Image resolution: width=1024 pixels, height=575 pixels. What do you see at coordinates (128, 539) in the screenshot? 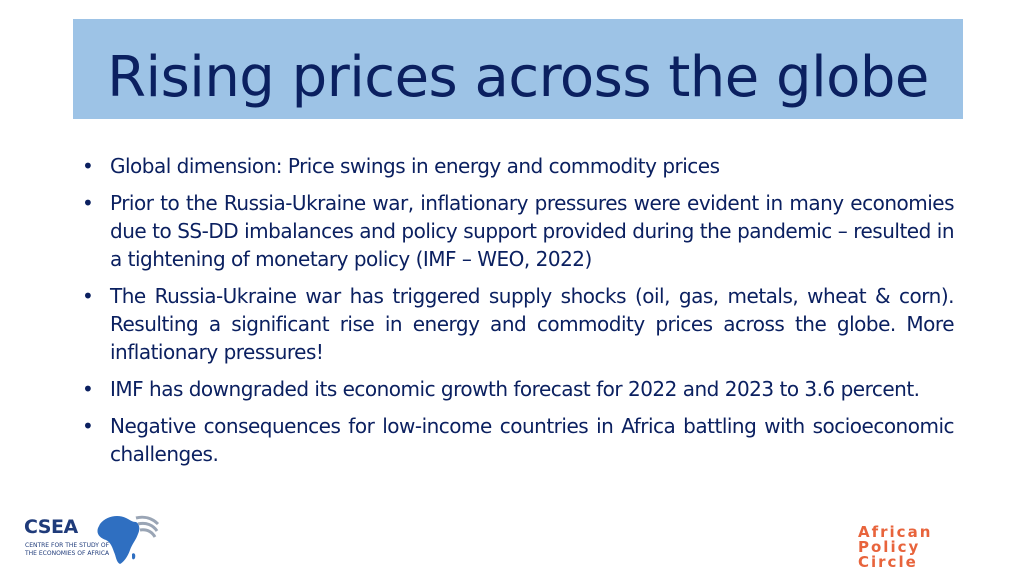
I see `africa-map-icon` at bounding box center [128, 539].